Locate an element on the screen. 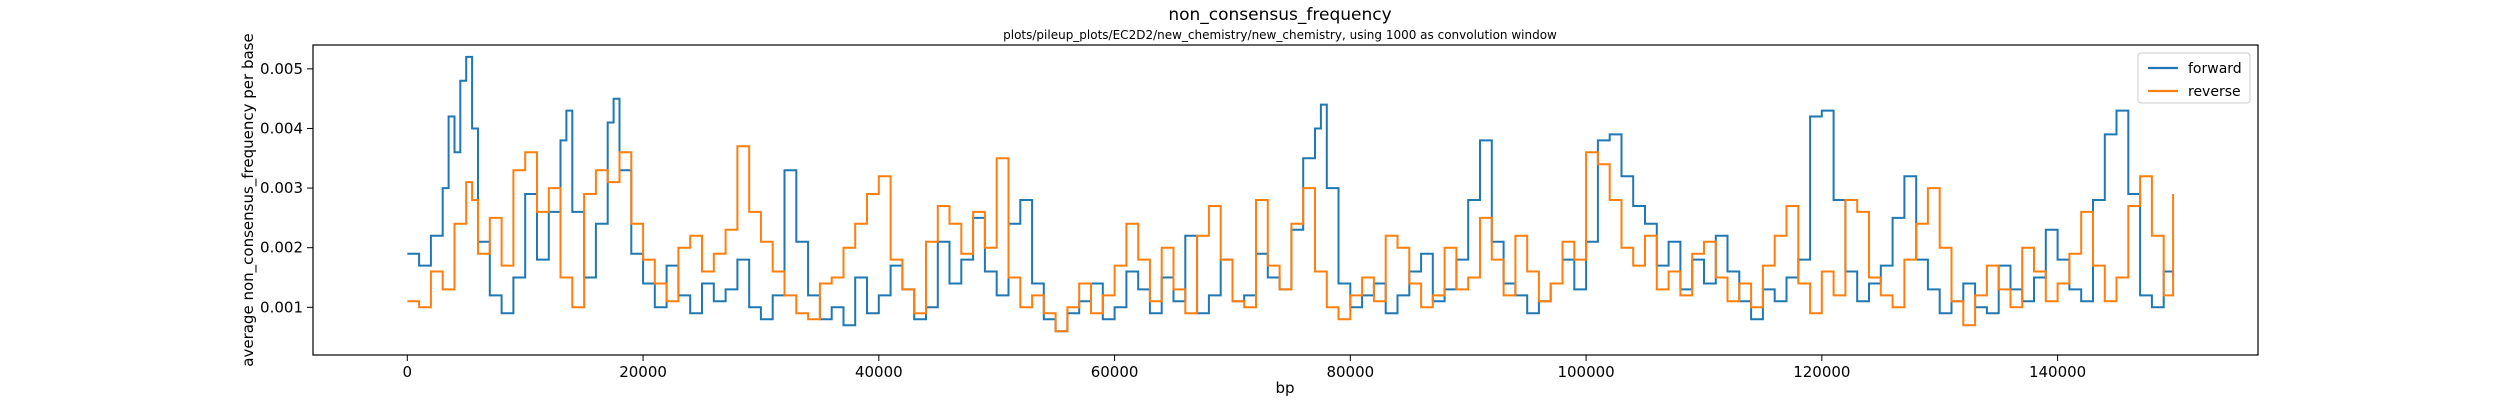  chart-title: non_consensus_frequency is located at coordinates (1279, 15).